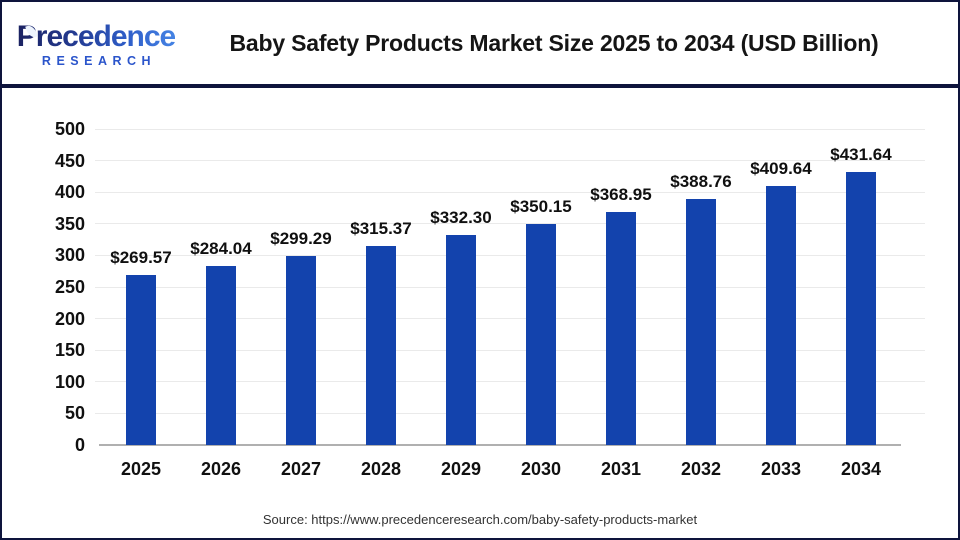 The image size is (960, 540). Describe the element at coordinates (781, 169) in the screenshot. I see `bar-value-label: $409.64` at that location.